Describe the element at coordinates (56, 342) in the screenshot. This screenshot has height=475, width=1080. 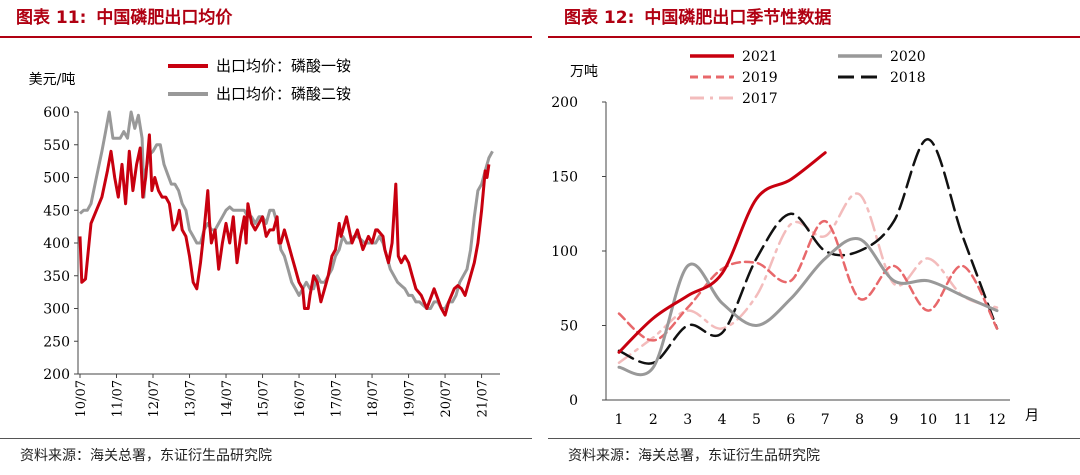
I see `y-tick-label: 250` at that location.